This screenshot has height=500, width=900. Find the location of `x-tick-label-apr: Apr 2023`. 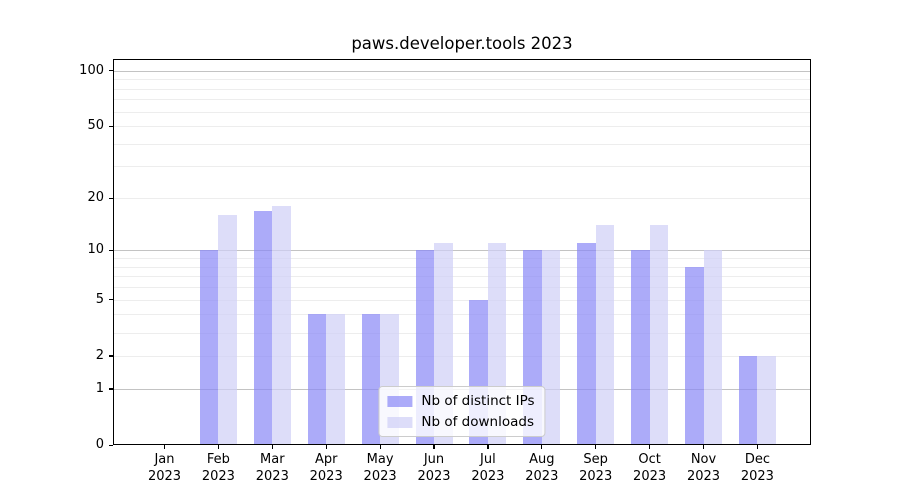

x-tick-label-apr: Apr 2023 is located at coordinates (326, 468).